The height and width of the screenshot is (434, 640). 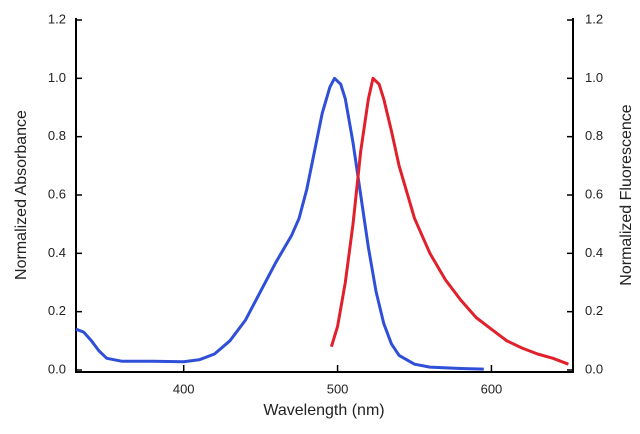 I want to click on y-tick-label: 1.0, so click(x=57, y=77).